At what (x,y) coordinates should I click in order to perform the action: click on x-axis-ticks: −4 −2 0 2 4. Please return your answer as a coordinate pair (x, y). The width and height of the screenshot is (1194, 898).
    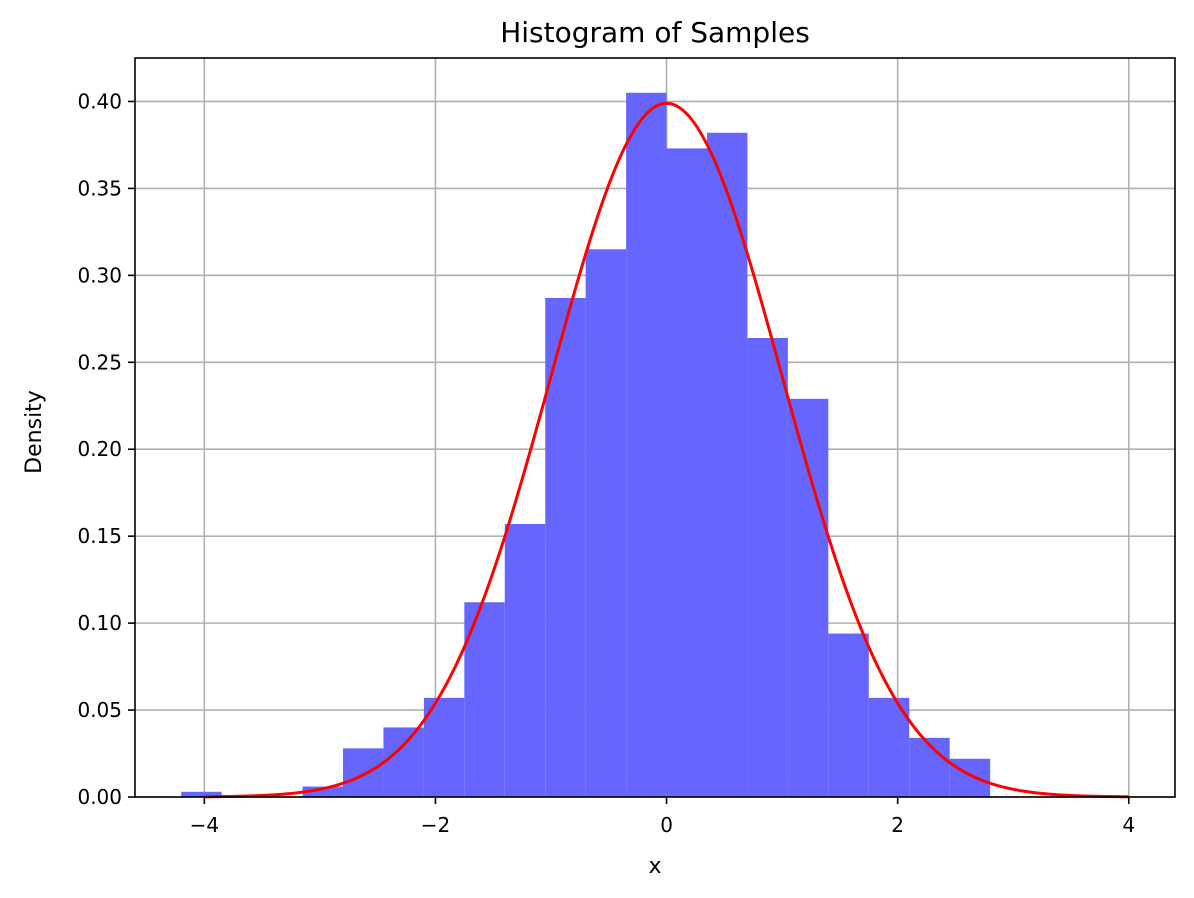
    Looking at the image, I should click on (662, 817).